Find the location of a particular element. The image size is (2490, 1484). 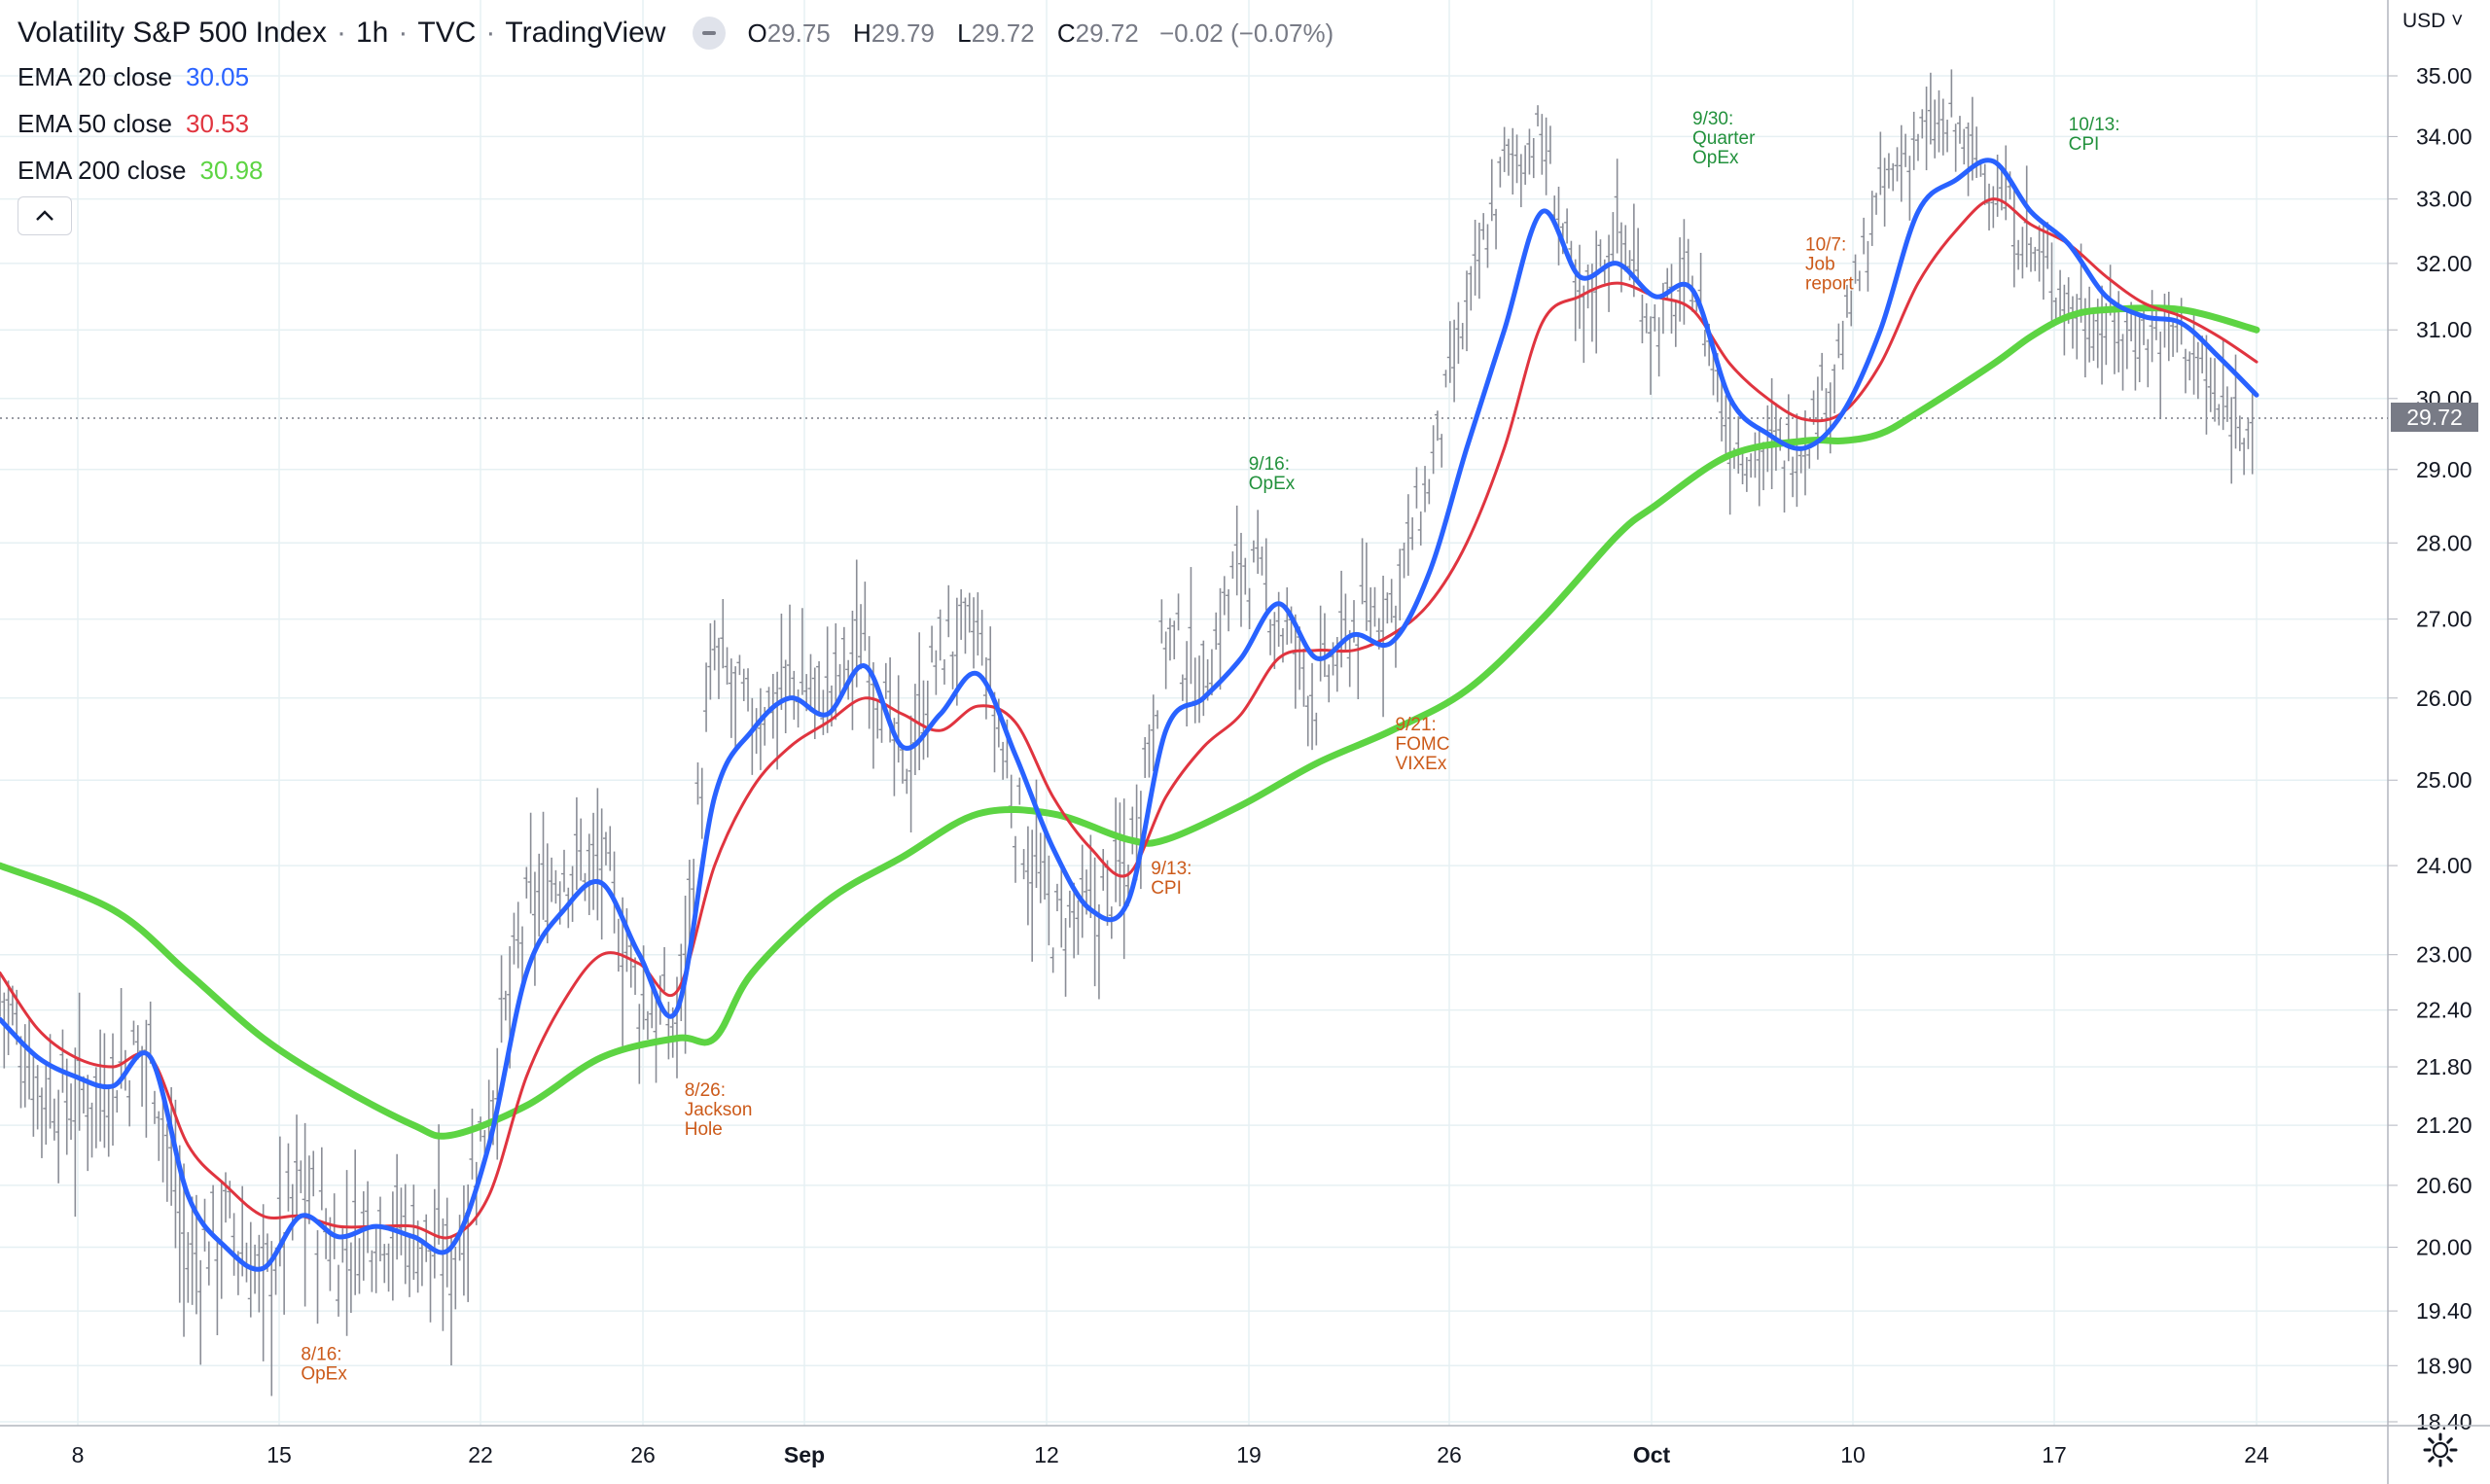

time-axis-label: 10 is located at coordinates (1853, 1455).